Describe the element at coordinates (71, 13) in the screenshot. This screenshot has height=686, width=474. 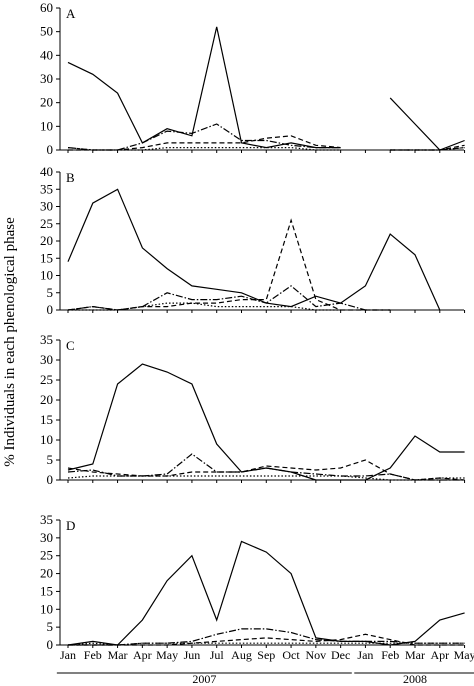
I see `panel-label: A` at that location.